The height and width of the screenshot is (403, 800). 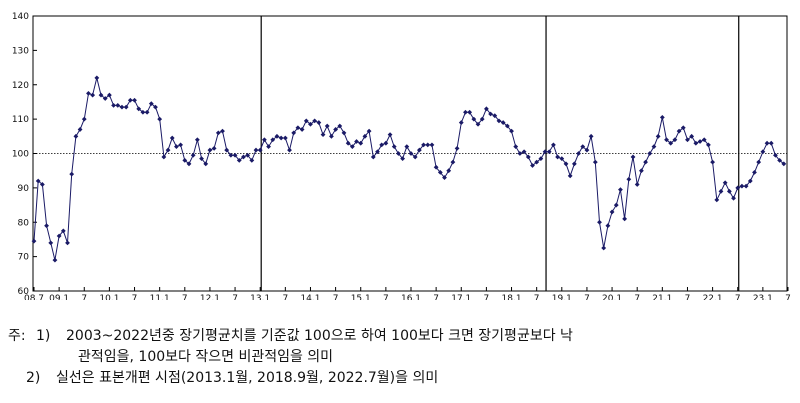 What do you see at coordinates (361, 297) in the screenshot?
I see `x-tick-label: 15.1` at bounding box center [361, 297].